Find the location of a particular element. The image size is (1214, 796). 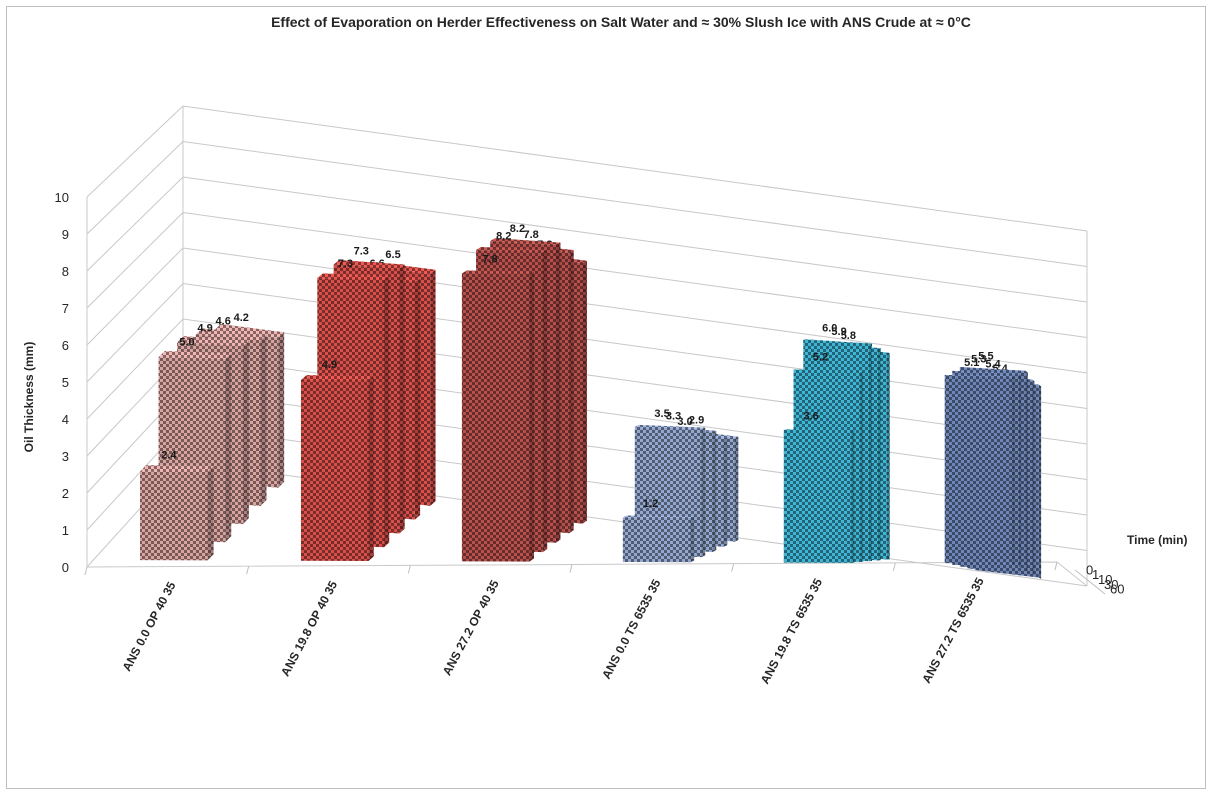

data-label: 5.5 is located at coordinates (985, 357).